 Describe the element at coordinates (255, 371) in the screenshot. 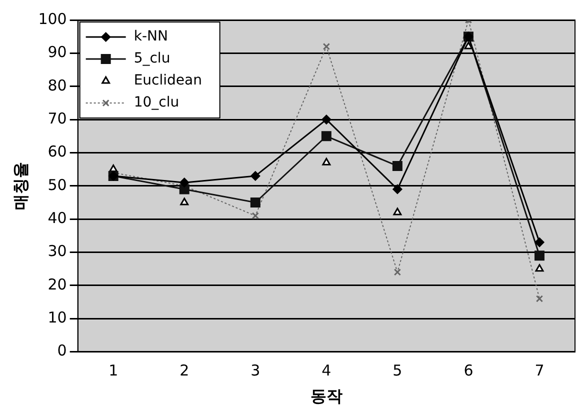

I see `x-tick-label: 3` at that location.